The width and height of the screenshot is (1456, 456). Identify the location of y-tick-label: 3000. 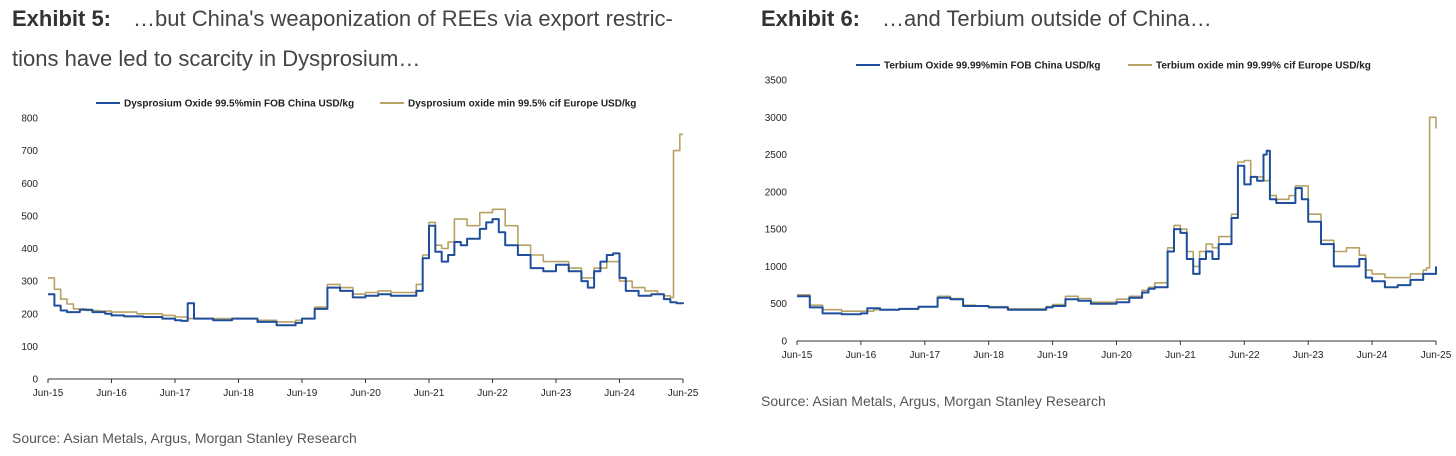
(776, 118).